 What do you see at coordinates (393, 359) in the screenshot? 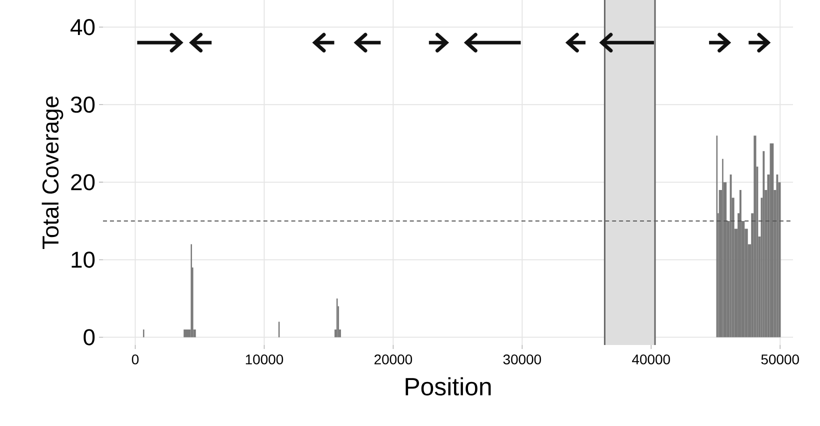
I see `x-tick-label: 20000` at bounding box center [393, 359].